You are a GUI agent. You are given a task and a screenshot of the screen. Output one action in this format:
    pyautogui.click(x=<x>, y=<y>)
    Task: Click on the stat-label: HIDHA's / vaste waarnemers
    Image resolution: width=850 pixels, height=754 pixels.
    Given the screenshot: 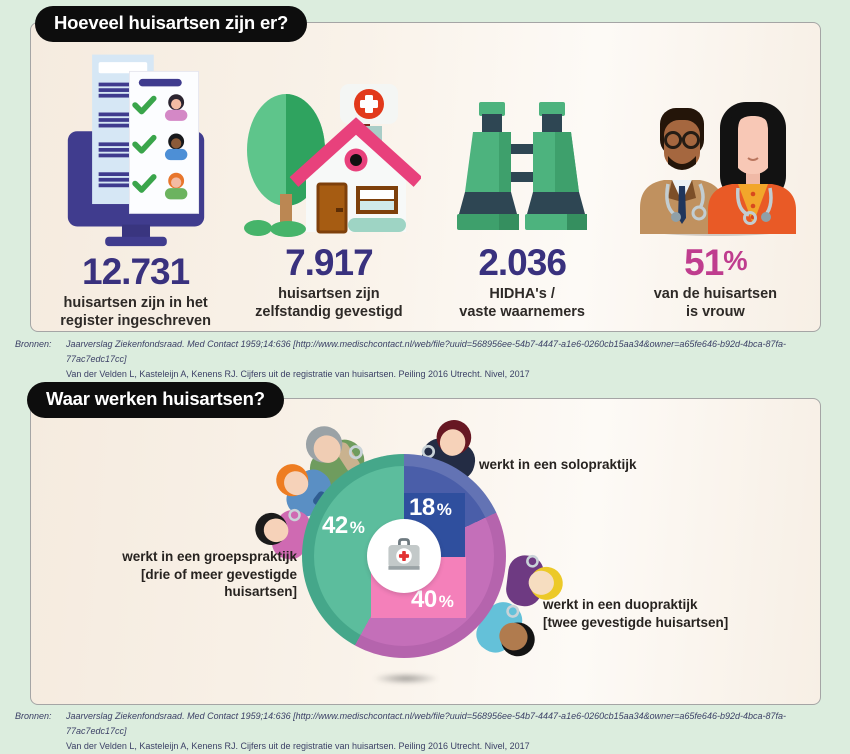 What is the action you would take?
    pyautogui.click(x=522, y=302)
    